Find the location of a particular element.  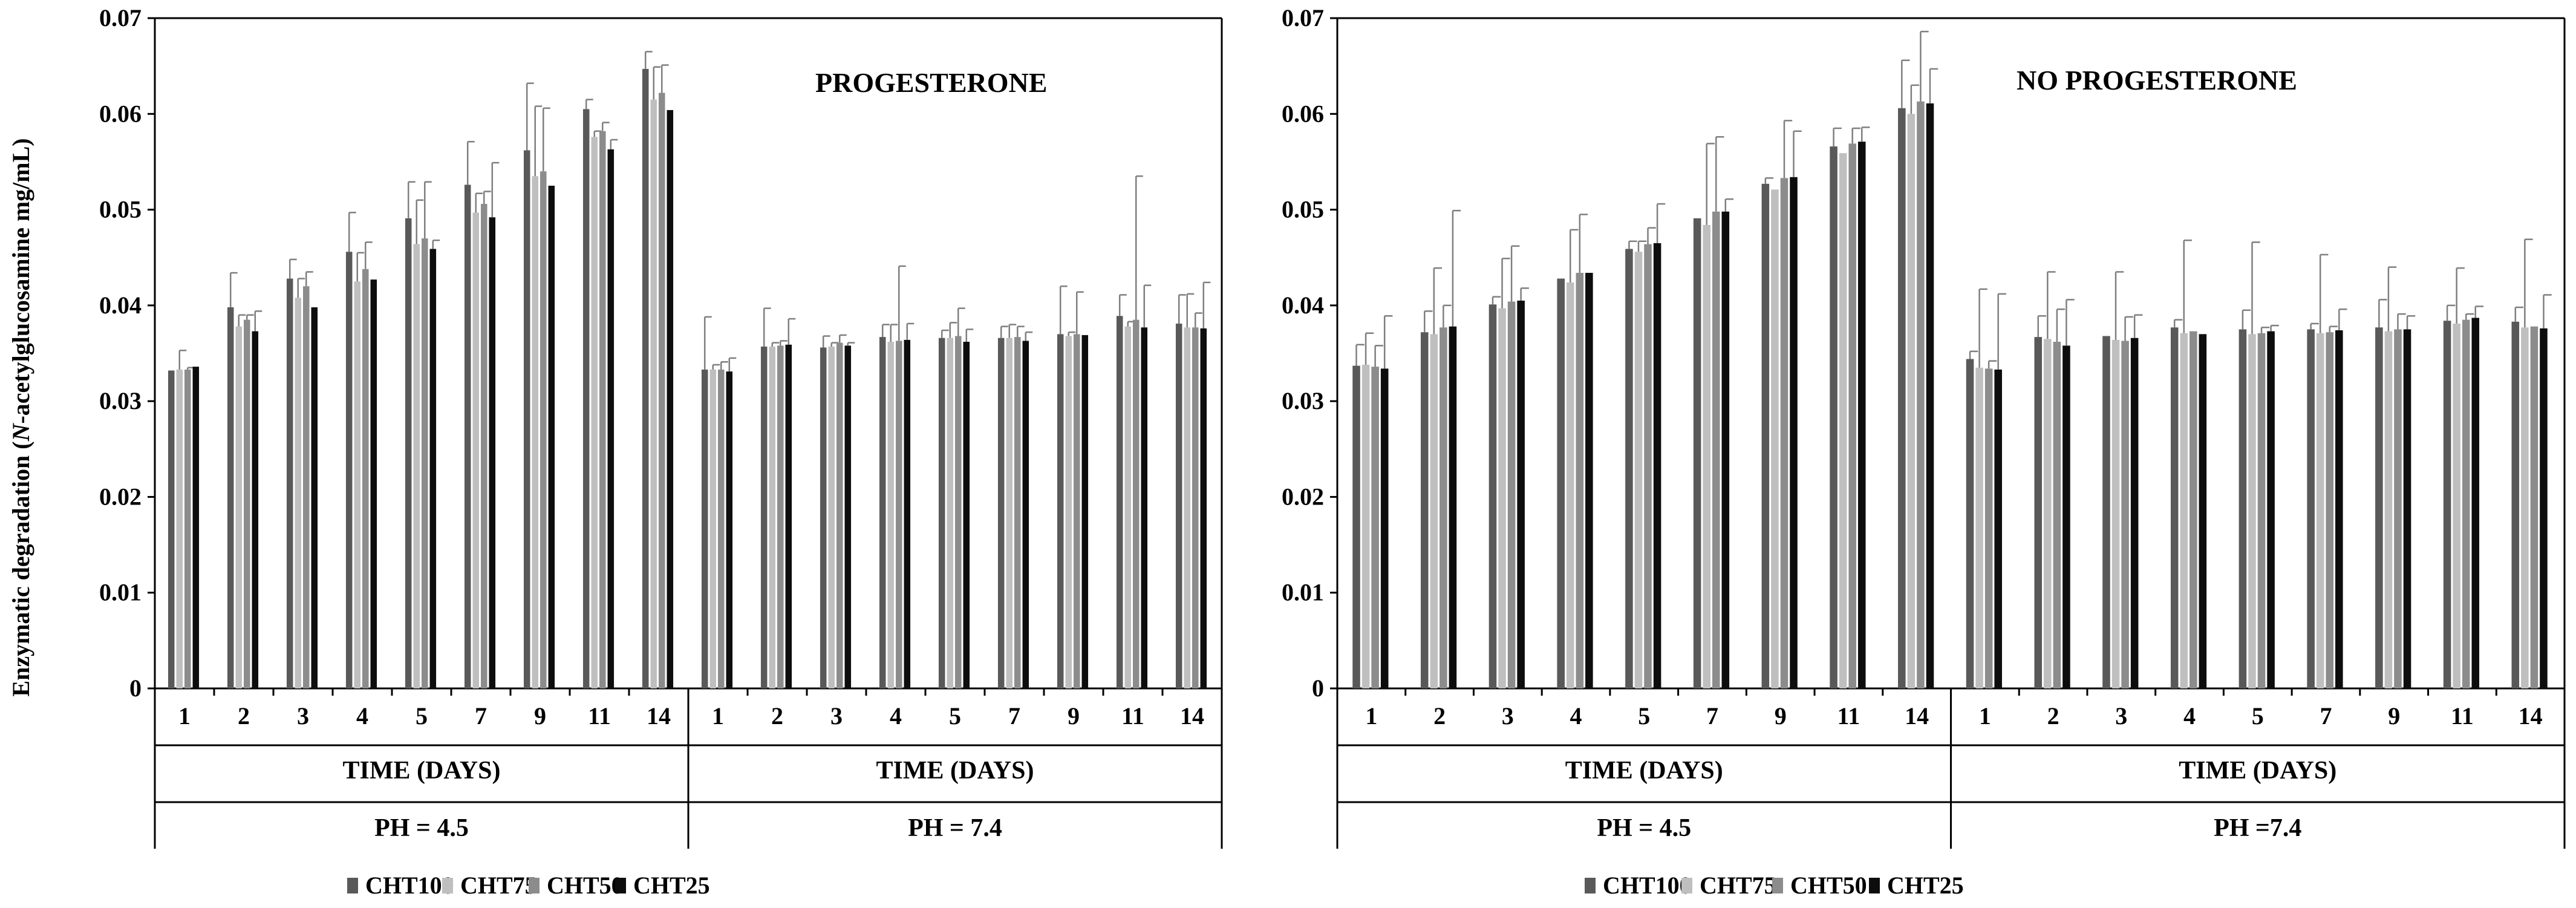

legend-swatch-cht50 is located at coordinates (534, 885).